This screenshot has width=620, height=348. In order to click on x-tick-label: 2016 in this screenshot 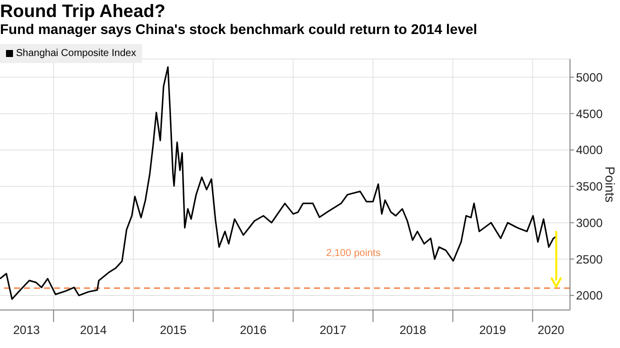, I will do `click(253, 330)`.